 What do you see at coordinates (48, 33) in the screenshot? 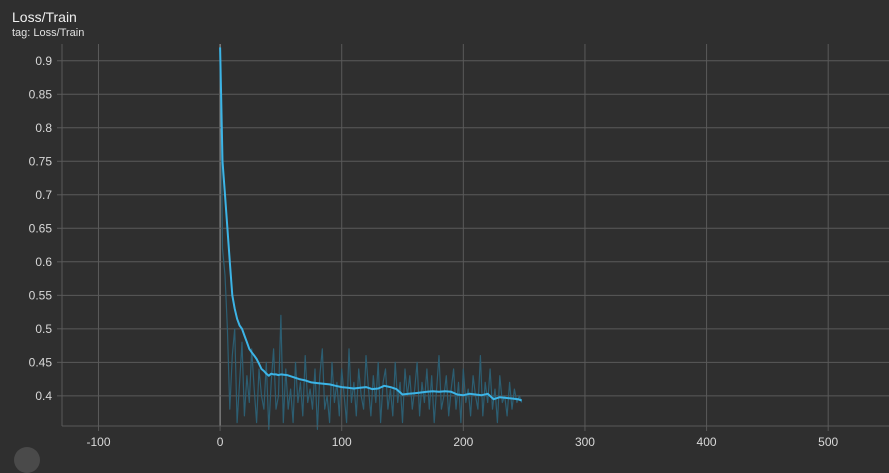
I see `chart-tag: tag: Loss/Train` at bounding box center [48, 33].